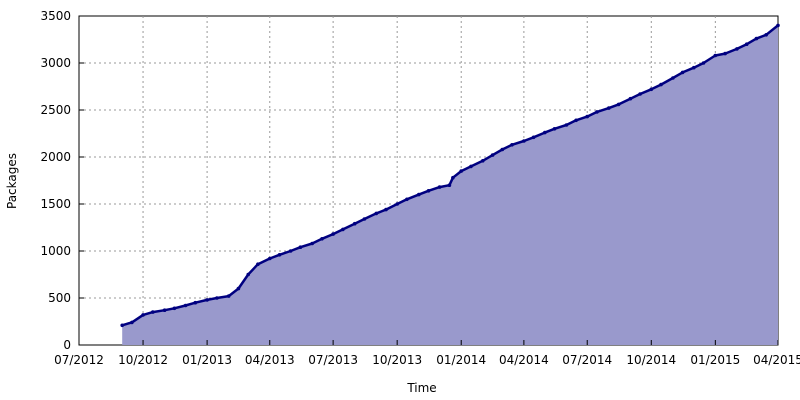  What do you see at coordinates (143, 360) in the screenshot?
I see `x-tick-label: 10/2012` at bounding box center [143, 360].